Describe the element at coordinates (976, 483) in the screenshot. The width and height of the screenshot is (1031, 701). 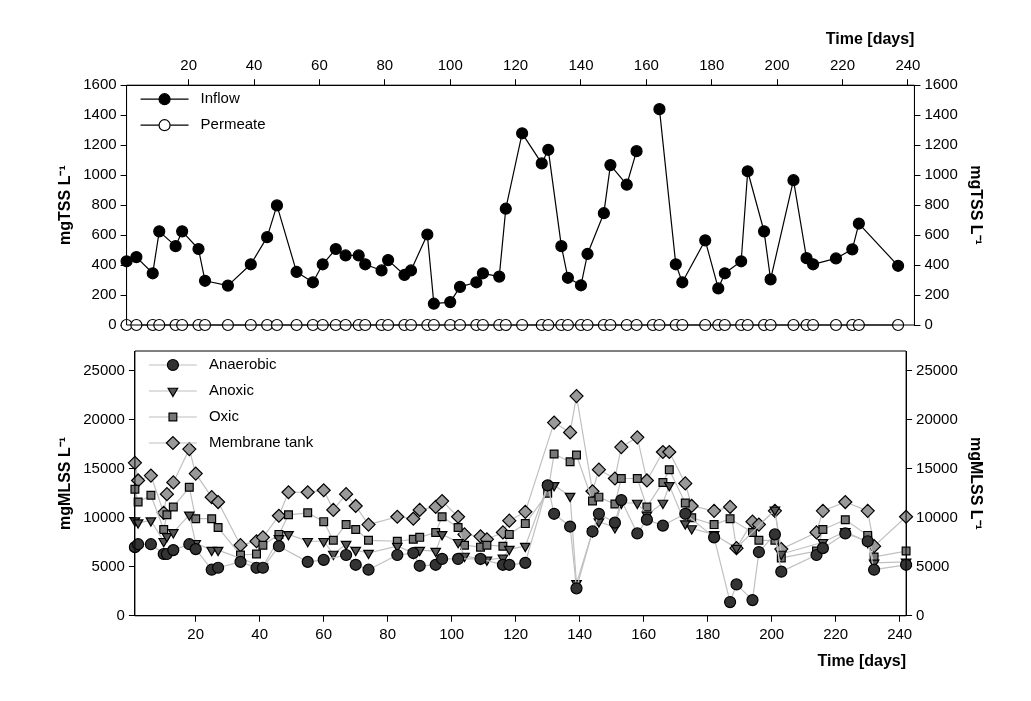
I see `y2-axis-title: mgMLSS L⁻¹` at that location.